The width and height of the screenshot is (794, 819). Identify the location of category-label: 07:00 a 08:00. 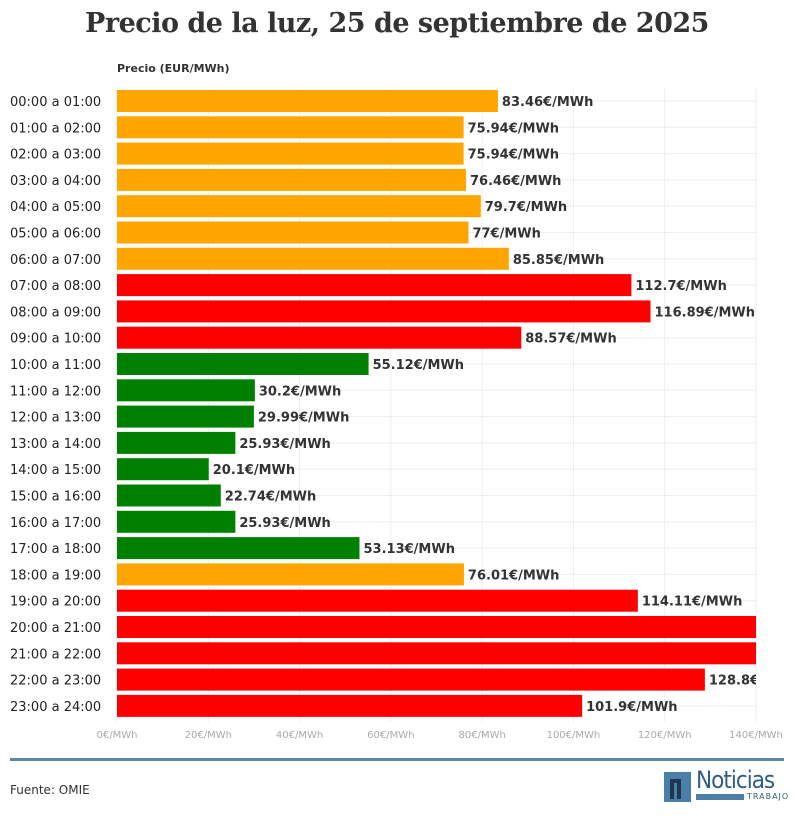
(55, 286).